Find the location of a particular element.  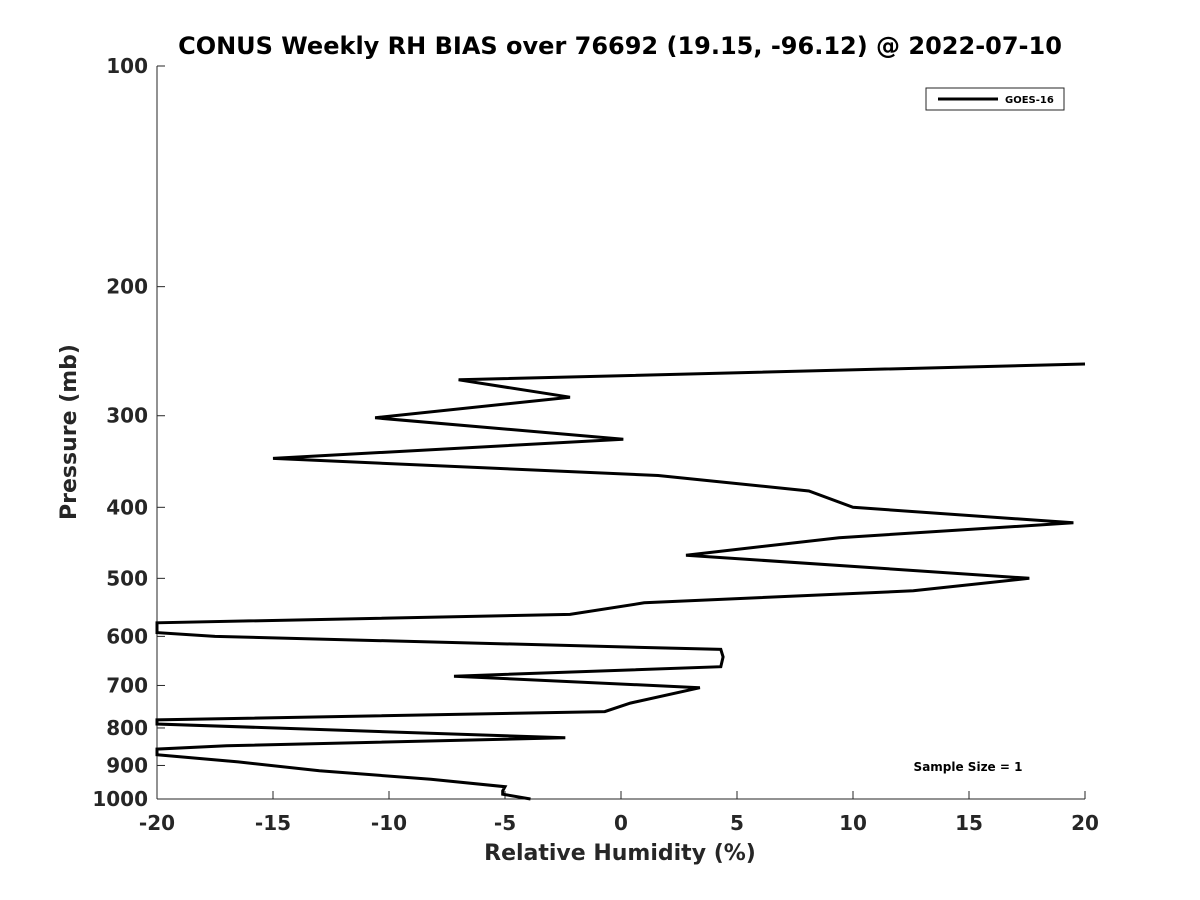

x-axis-label: Relative Humidity (%) is located at coordinates (620, 853).